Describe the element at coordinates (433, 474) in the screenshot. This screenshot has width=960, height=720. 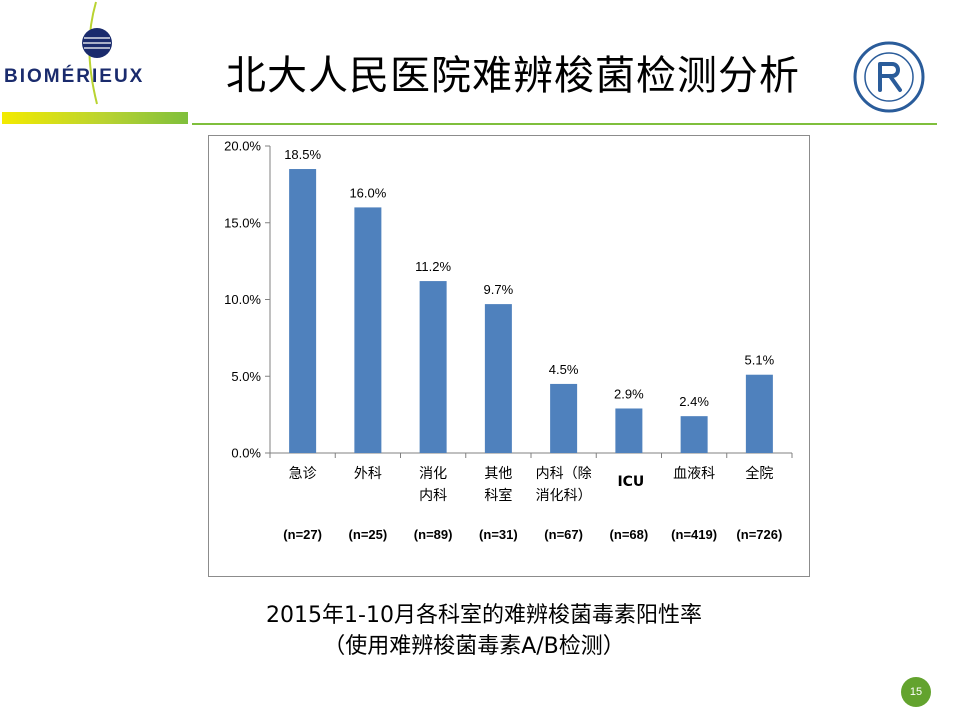
I see `category-label: 消化` at that location.